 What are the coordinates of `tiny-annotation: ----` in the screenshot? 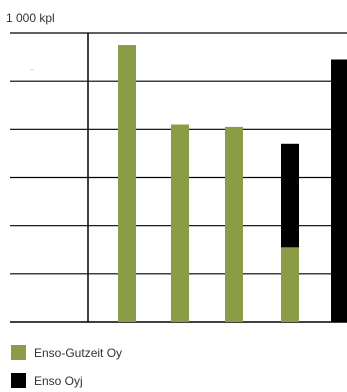 It's located at (32, 69).